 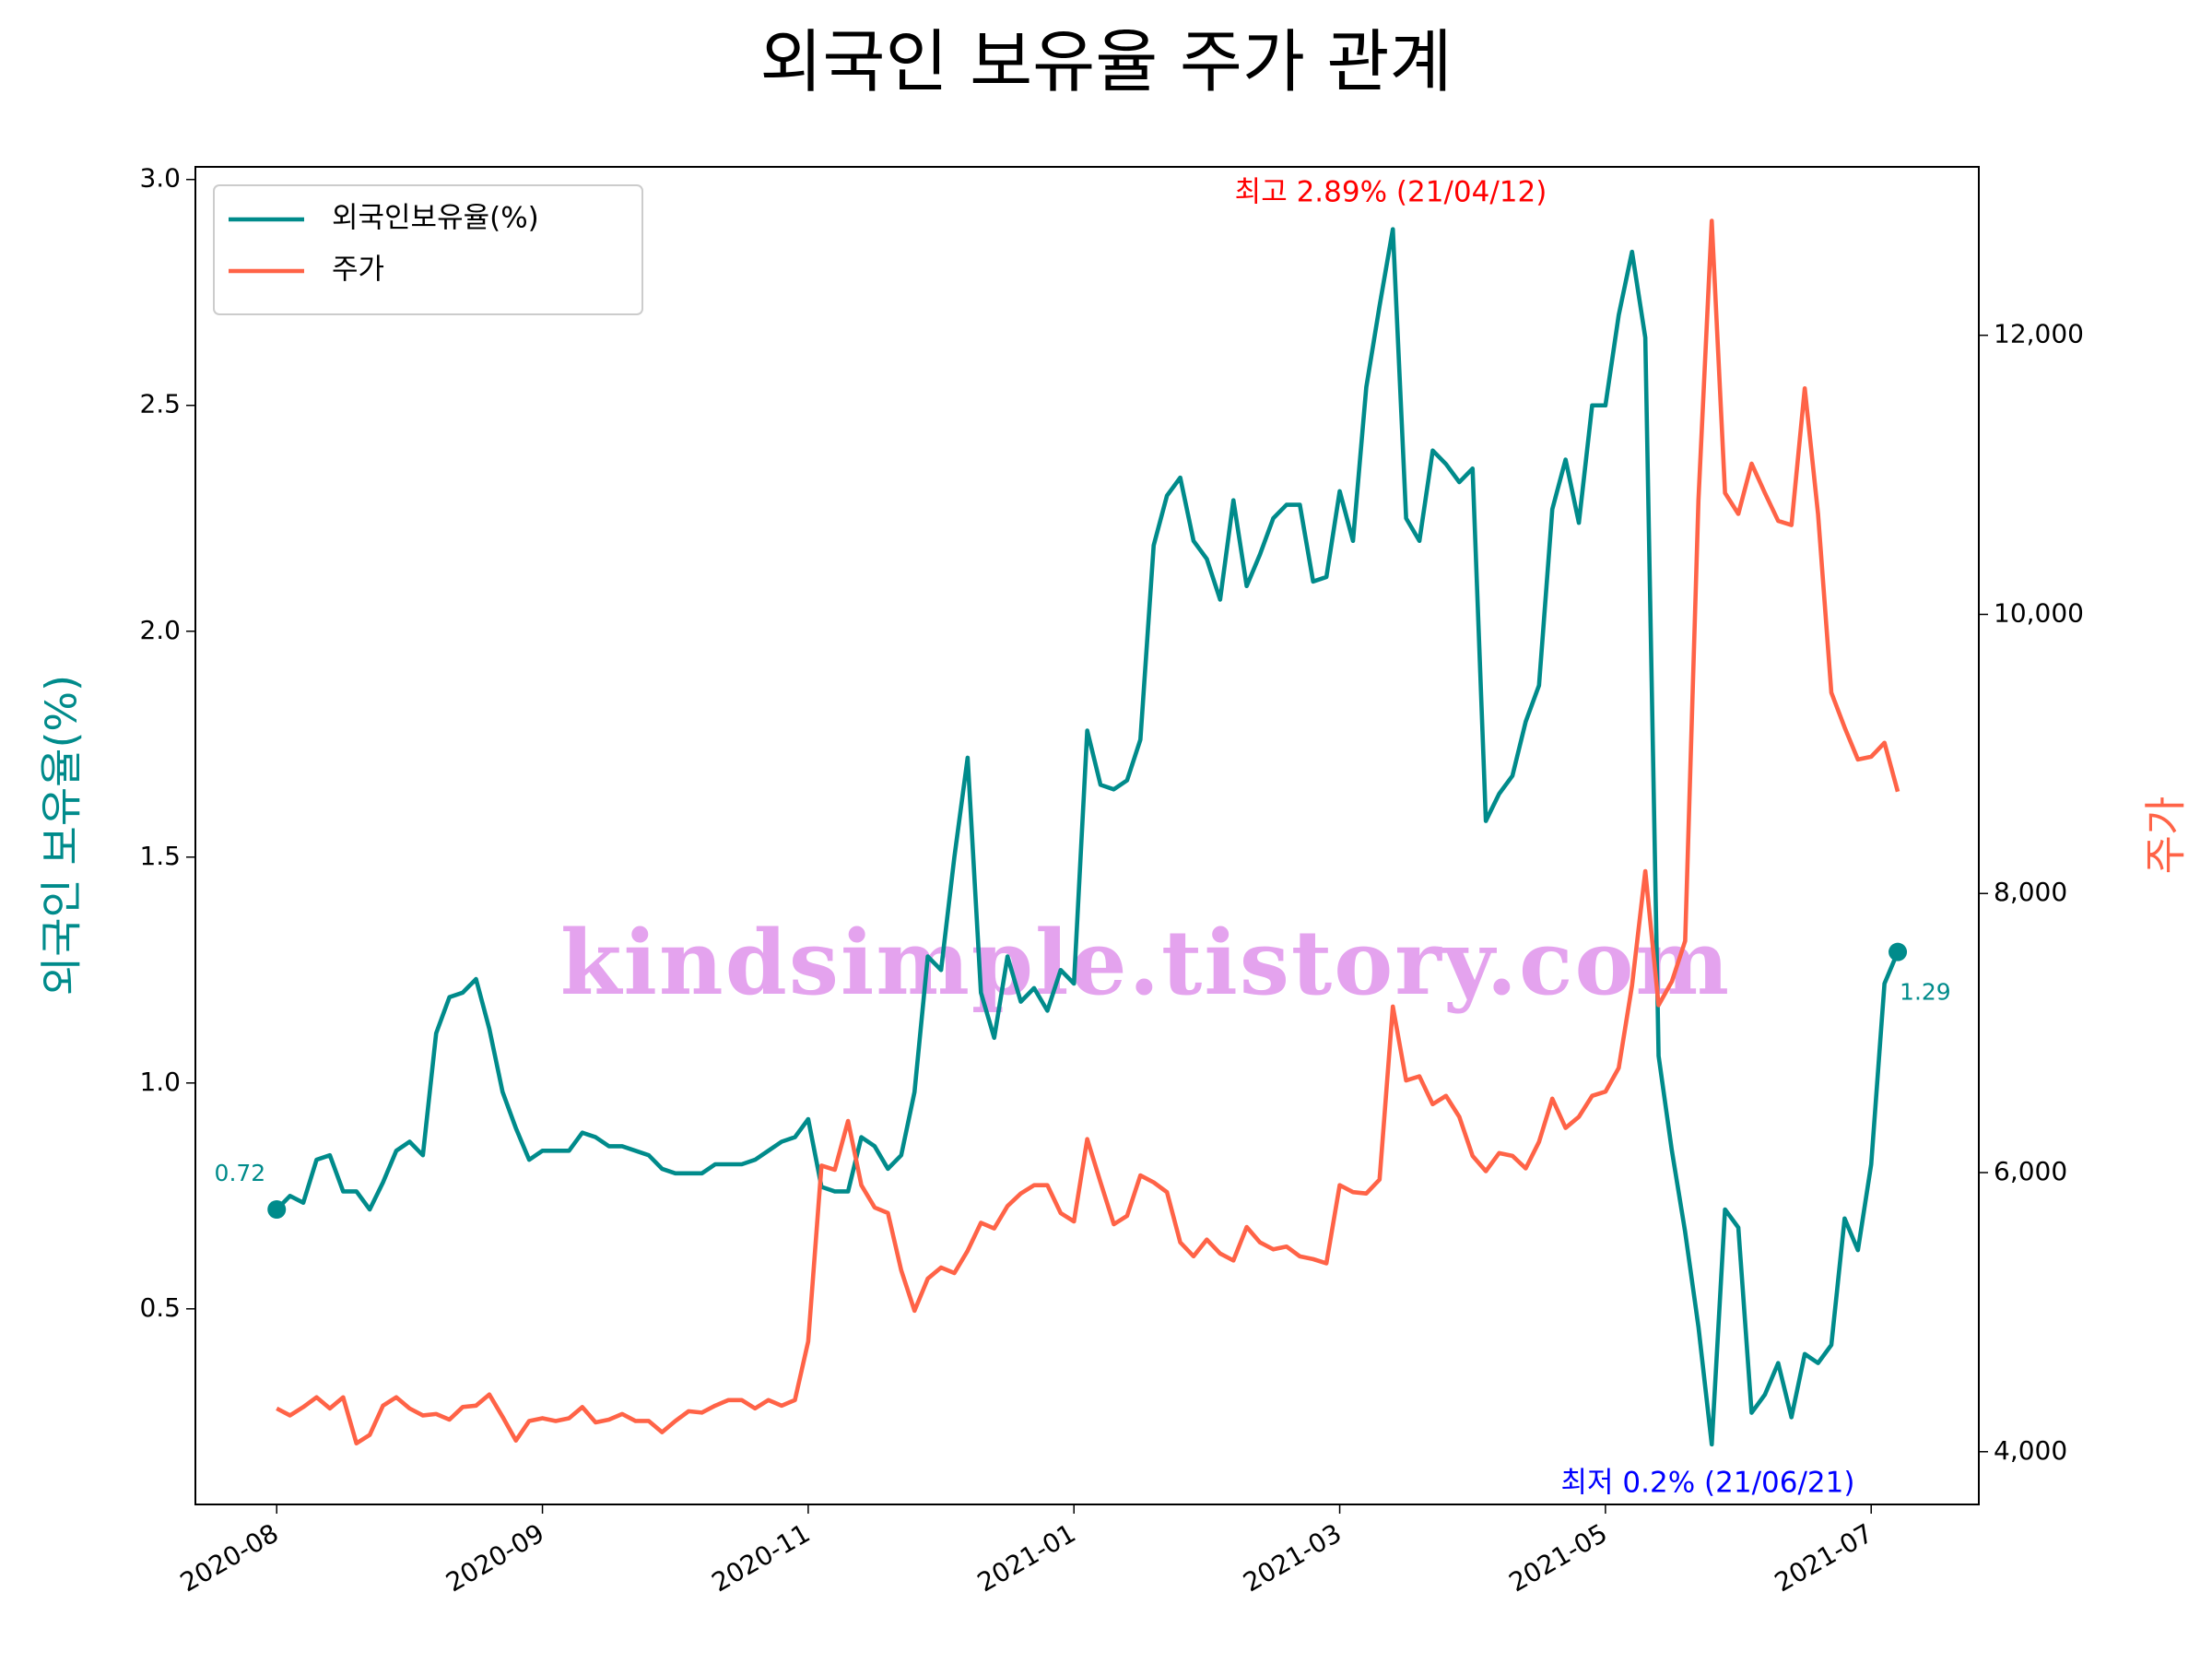 I want to click on chart-title: 외국인 보유율 주가 관계, so click(x=1105, y=63).